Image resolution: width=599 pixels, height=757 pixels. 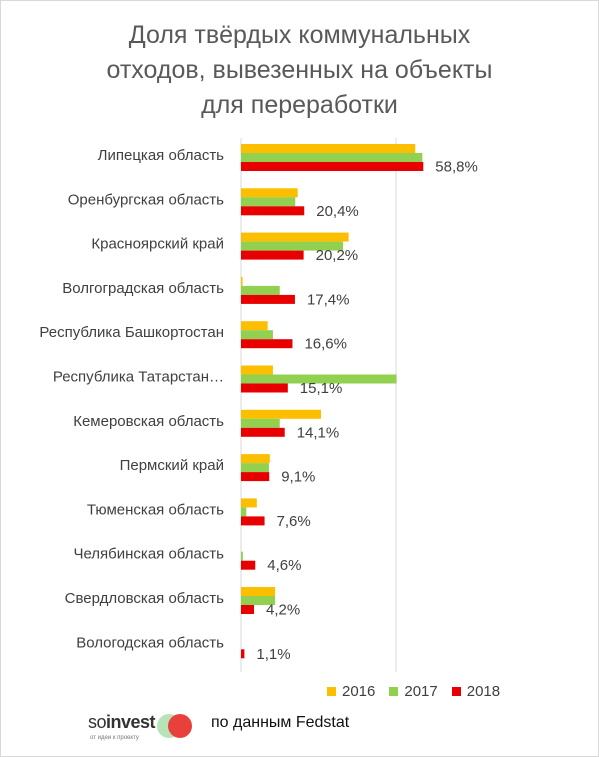 I want to click on data-label-2018: 17,4%, so click(x=328, y=299).